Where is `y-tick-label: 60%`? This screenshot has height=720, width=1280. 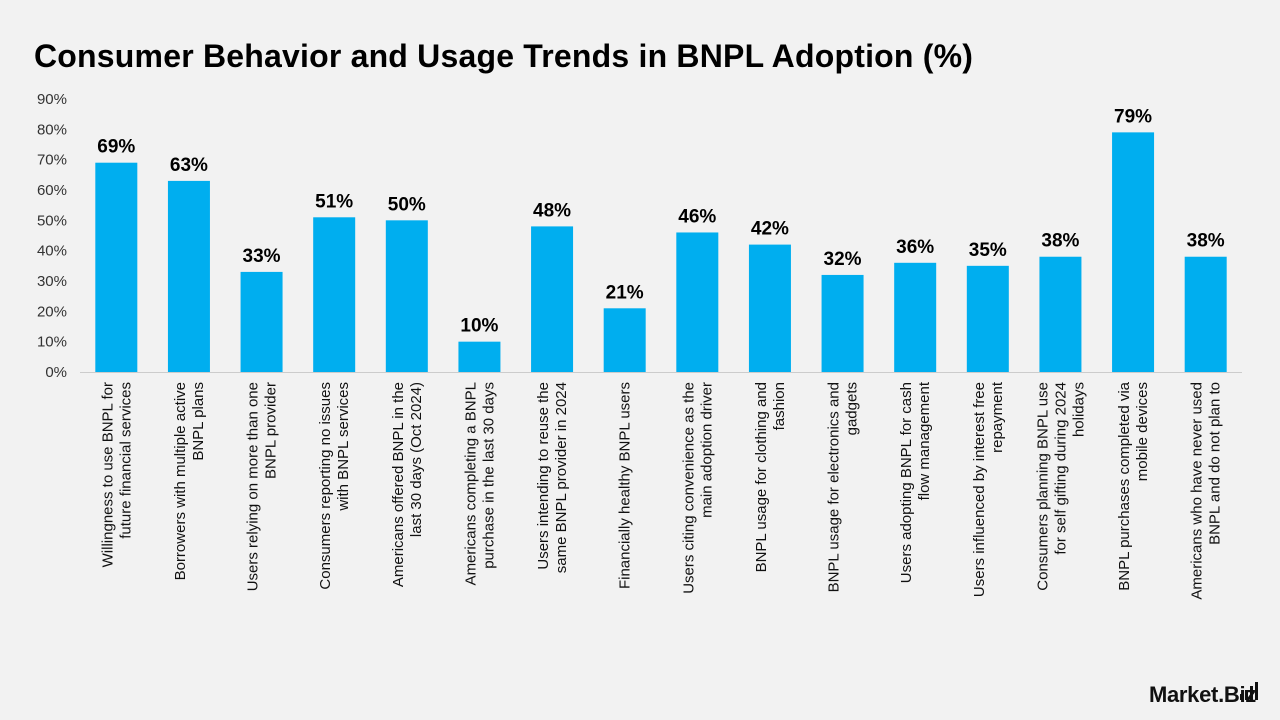
y-tick-label: 60% is located at coordinates (52, 190).